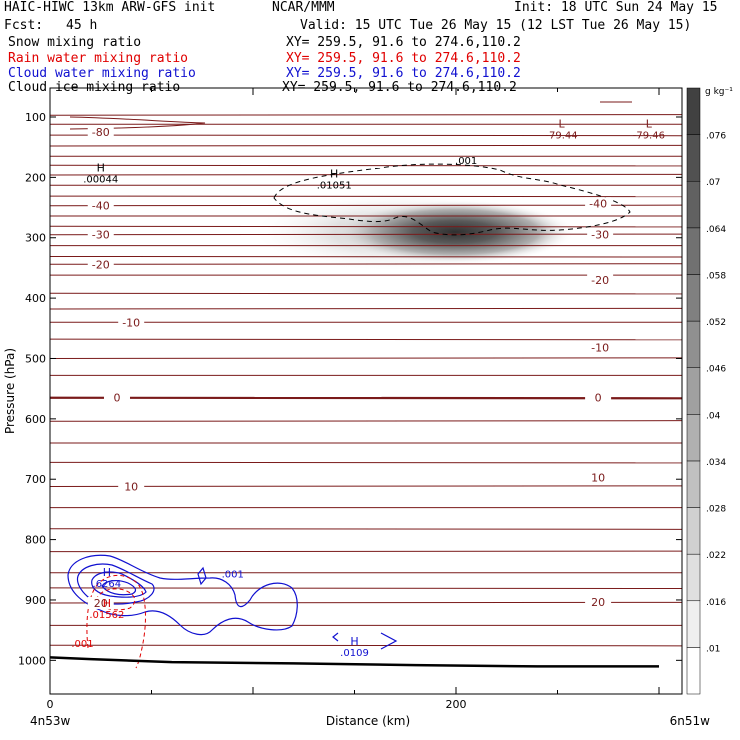  Describe the element at coordinates (35, 600) in the screenshot. I see `y-tick-label: 900` at that location.